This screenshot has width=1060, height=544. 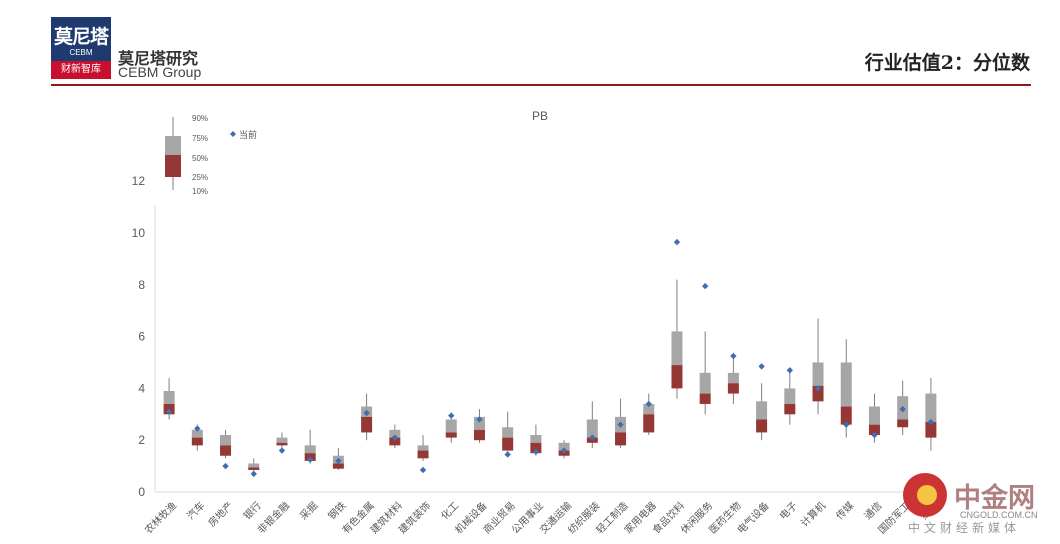 What do you see at coordinates (873, 511) in the screenshot?
I see `x-tick-label: 通信` at bounding box center [873, 511].